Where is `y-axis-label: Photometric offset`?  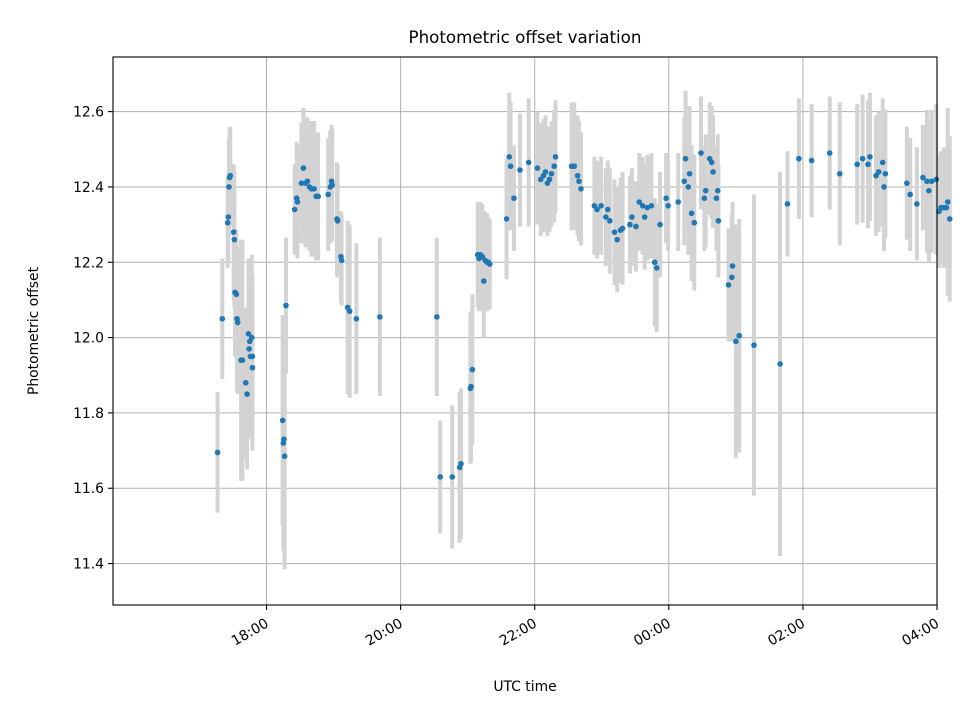 y-axis-label: Photometric offset is located at coordinates (34, 330).